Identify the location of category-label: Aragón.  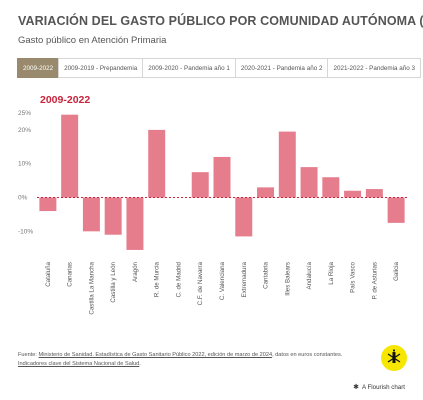
(135, 271).